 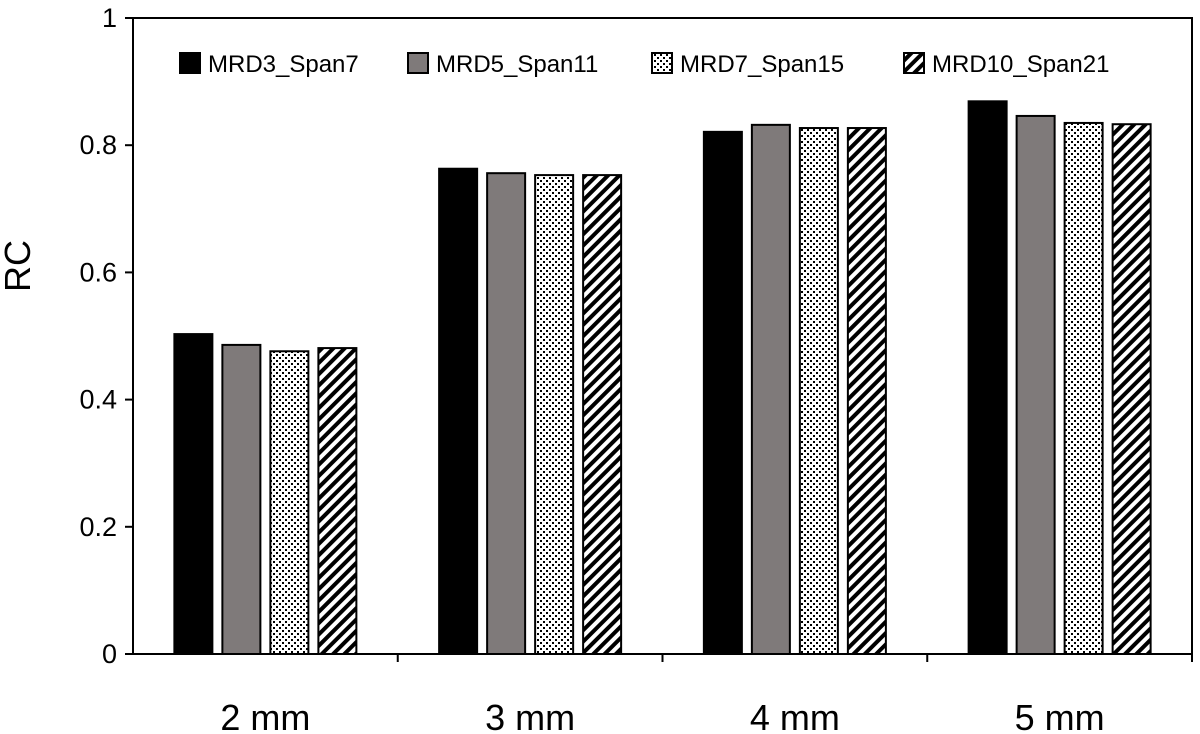 I want to click on y-tick-label: 1, so click(x=109, y=18).